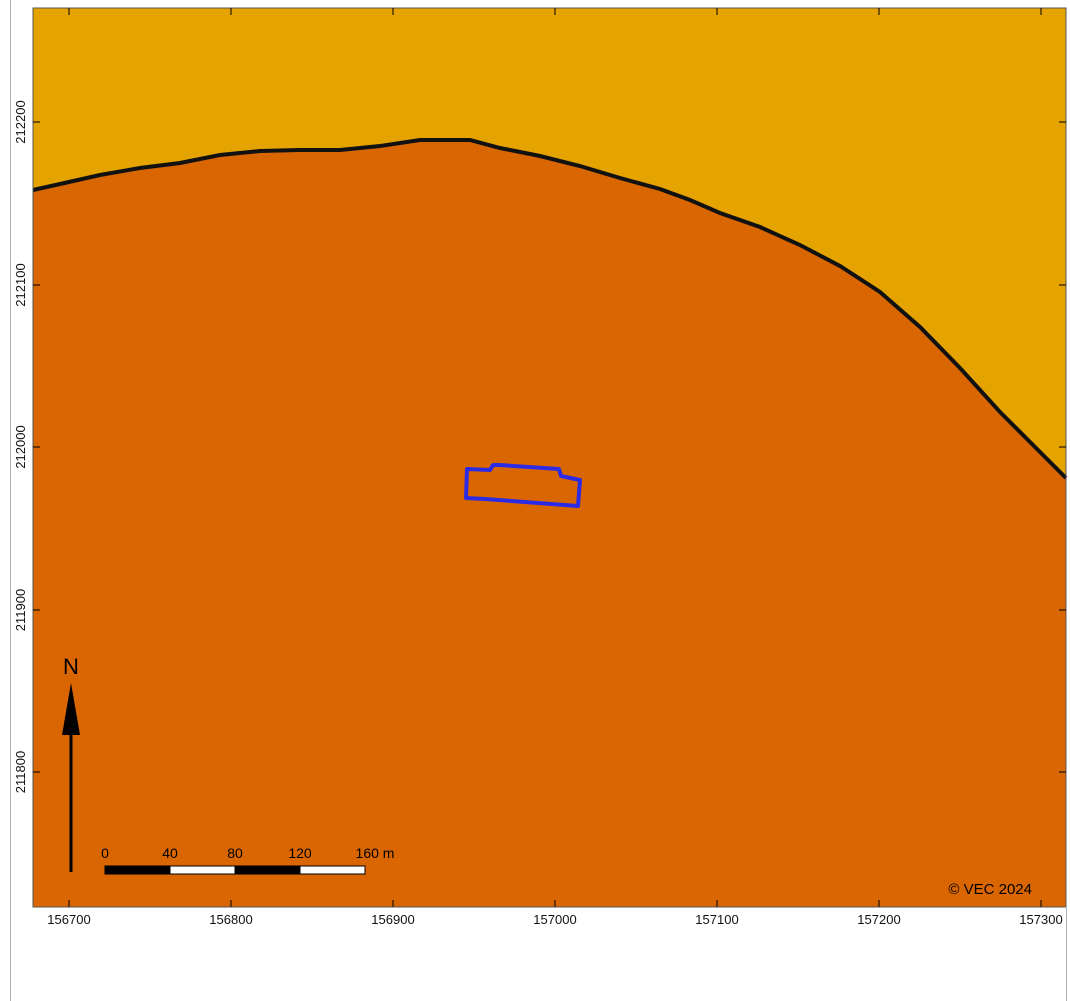  Describe the element at coordinates (20, 446) in the screenshot. I see `y-tick-label: 212000` at that location.